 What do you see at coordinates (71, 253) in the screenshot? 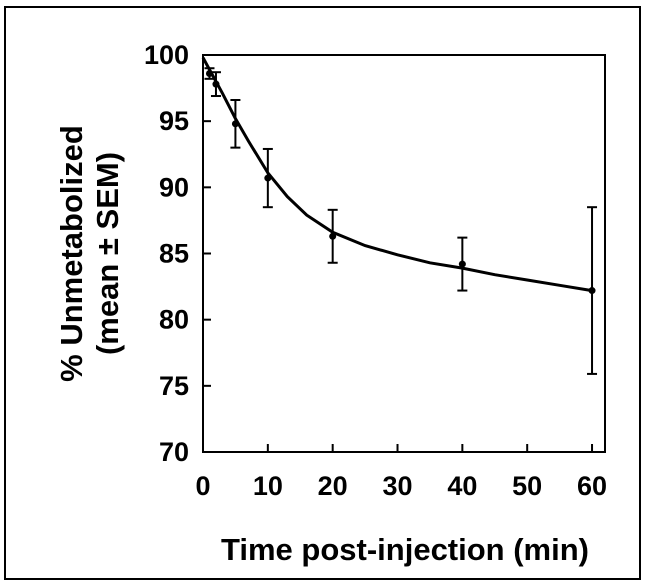
I see `y-axis-label-line1: % Unmetabolized` at bounding box center [71, 253].